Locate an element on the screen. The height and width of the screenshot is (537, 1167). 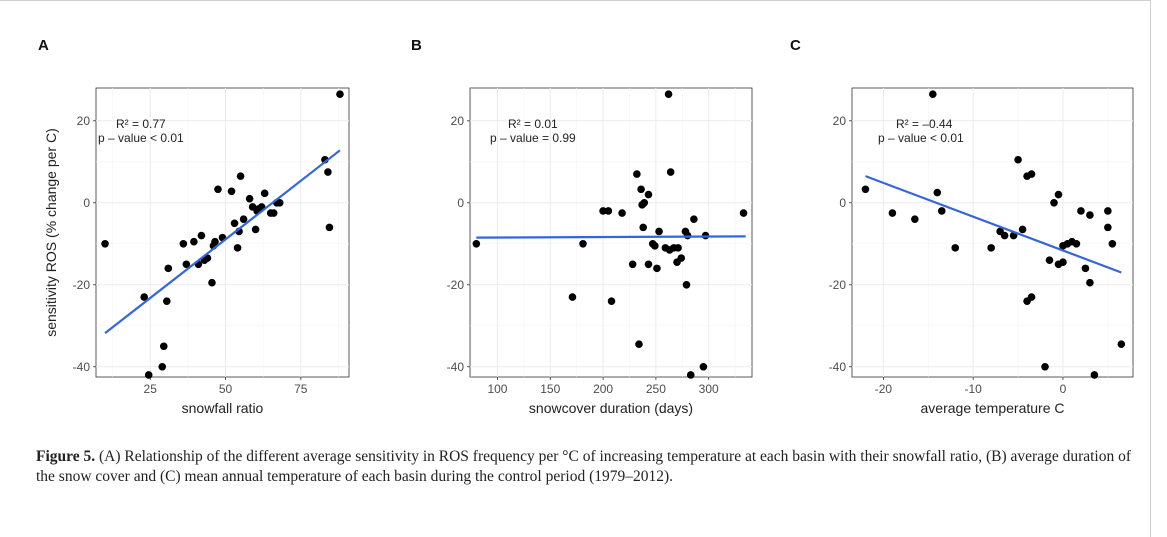
x-tick-label: 200 is located at coordinates (603, 389).